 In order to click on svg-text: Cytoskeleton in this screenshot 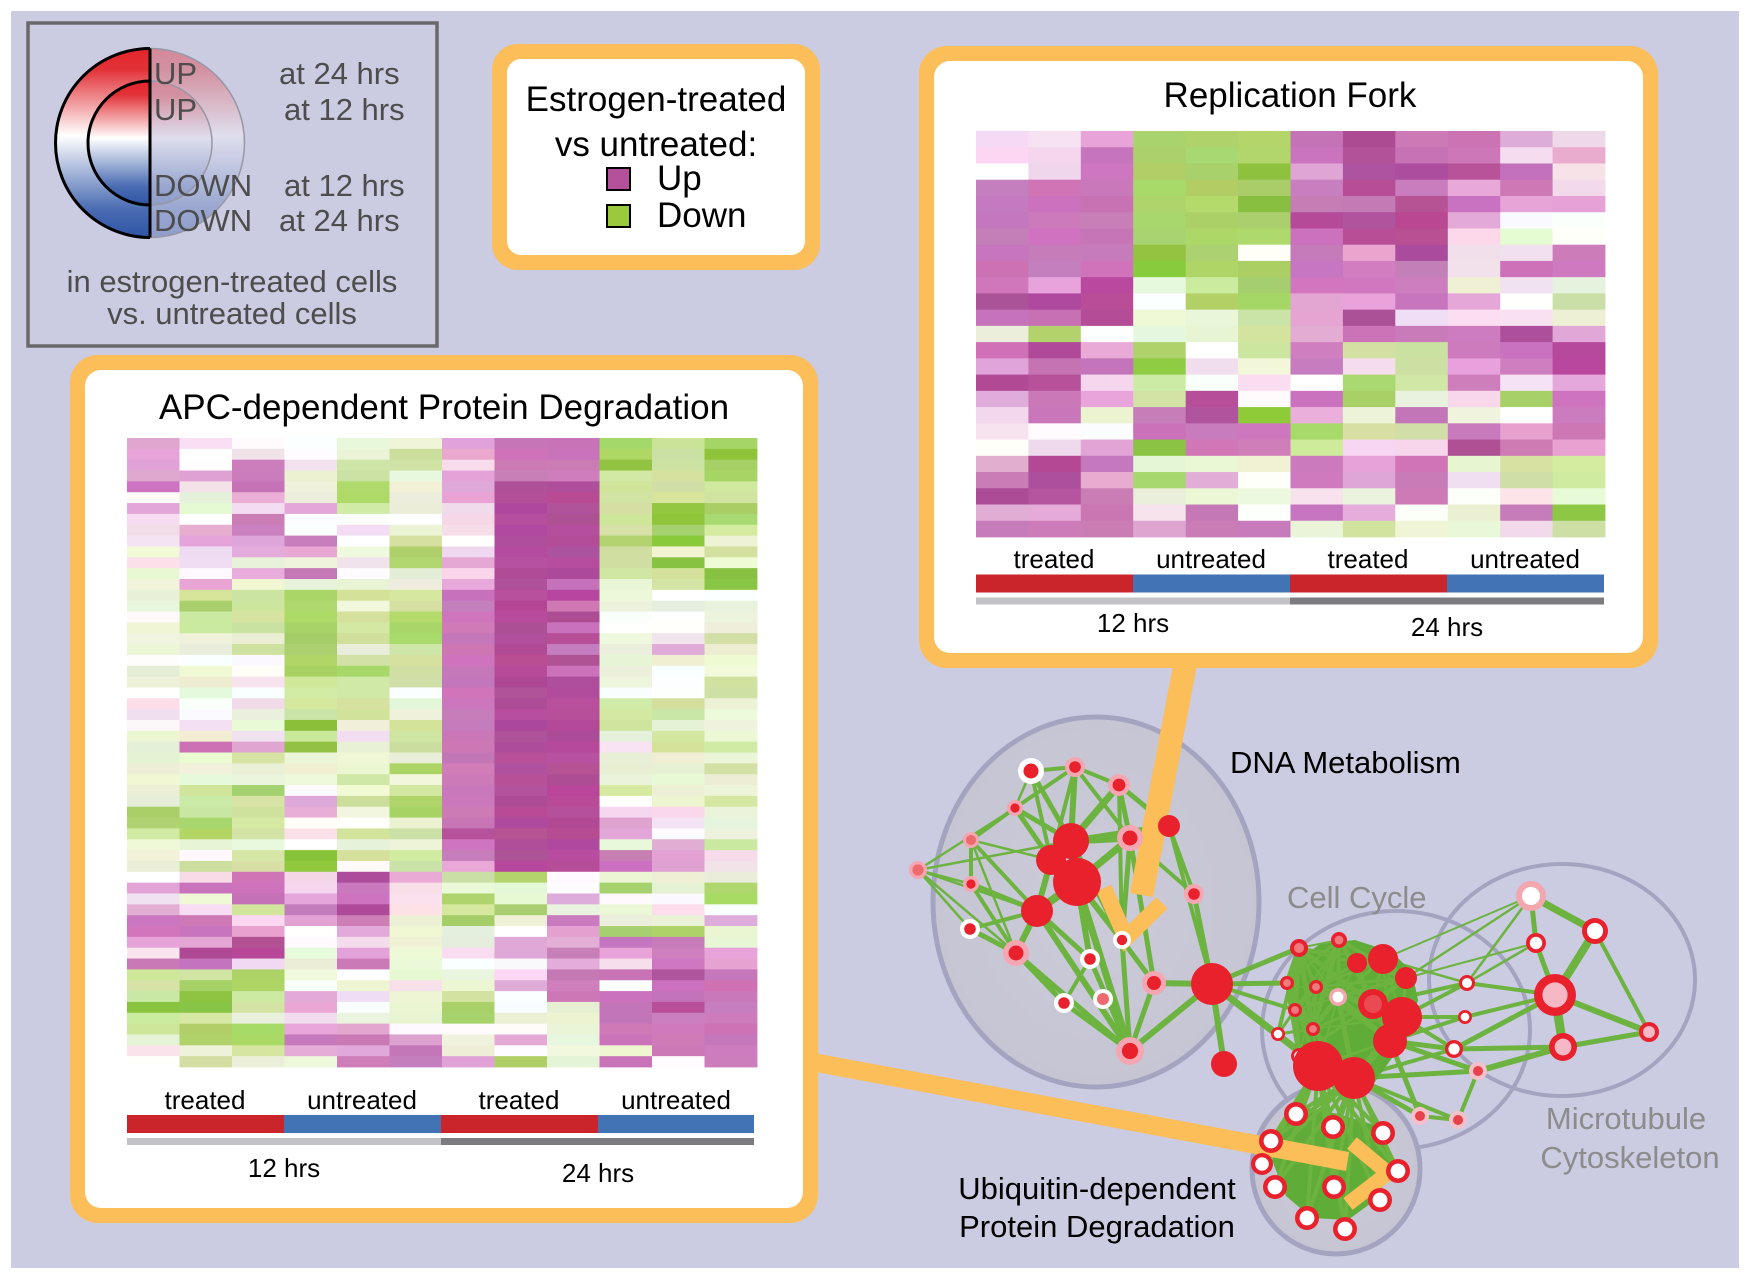, I will do `click(1629, 1157)`.